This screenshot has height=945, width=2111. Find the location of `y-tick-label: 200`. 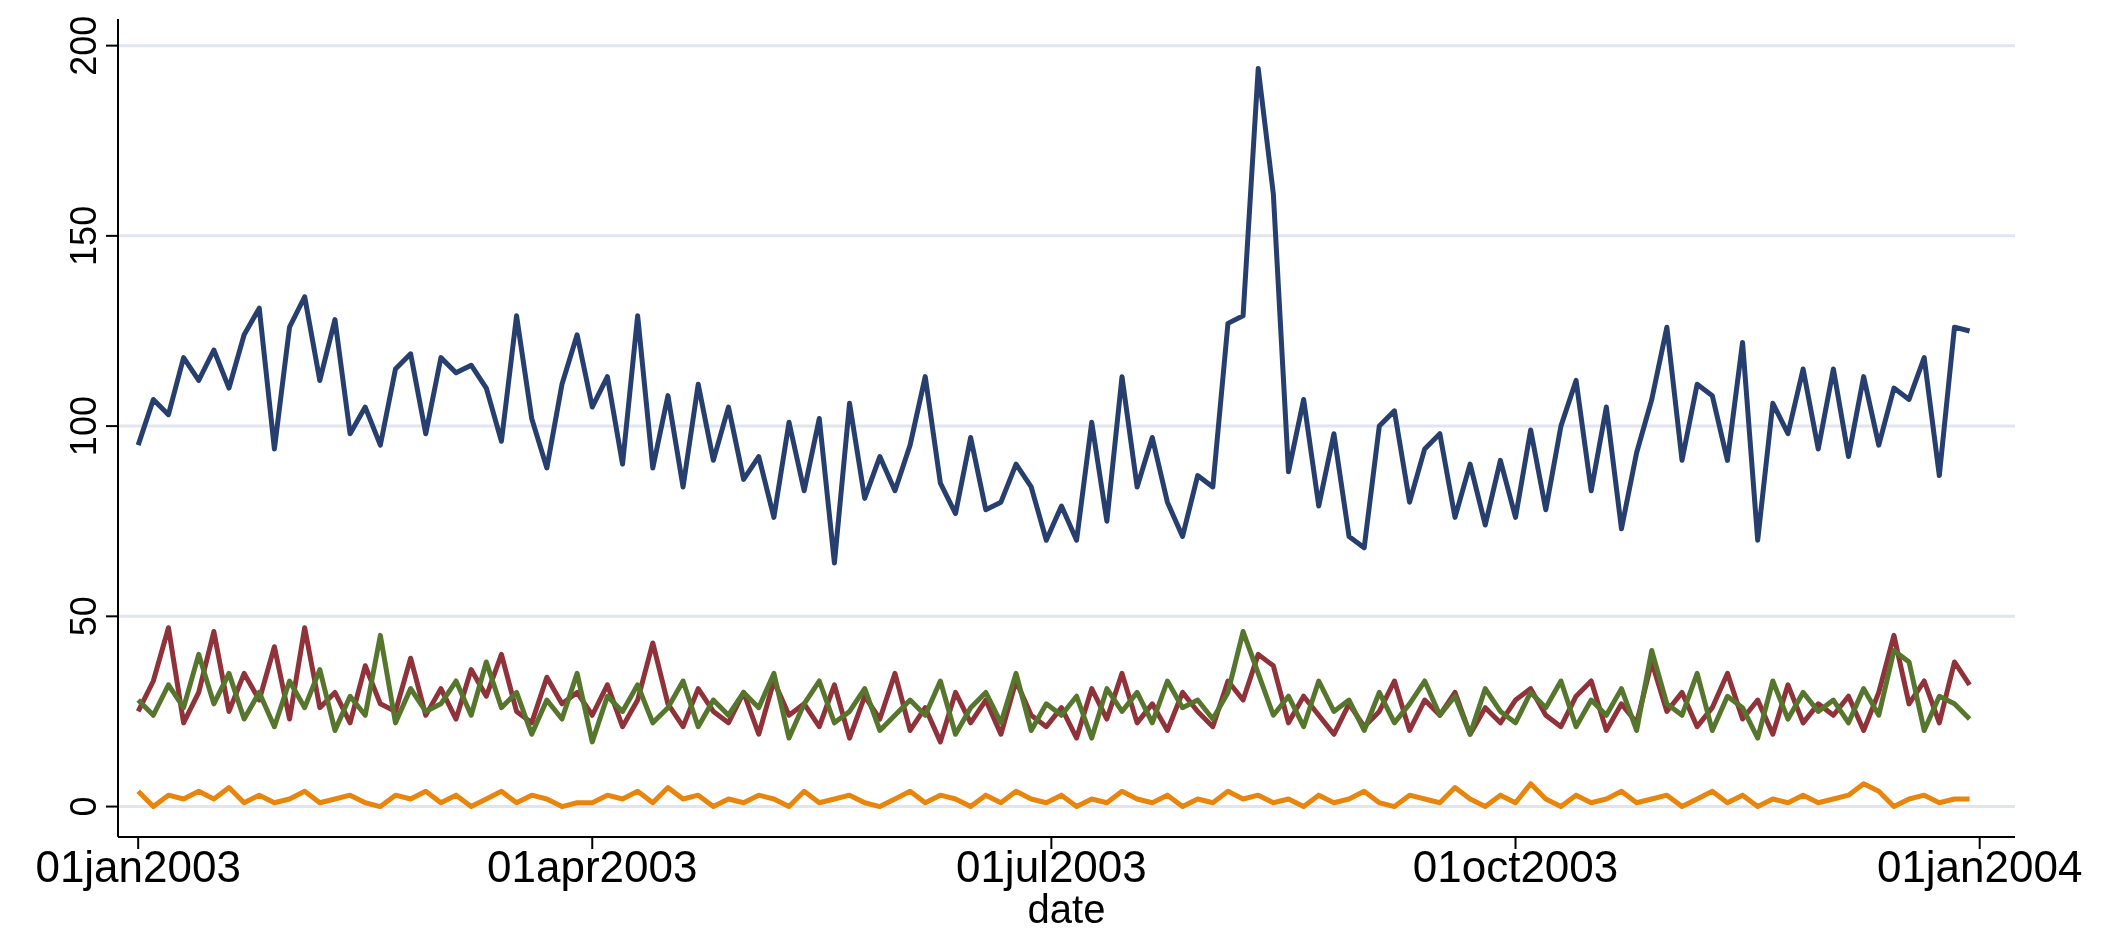

y-tick-label: 200 is located at coordinates (83, 45).